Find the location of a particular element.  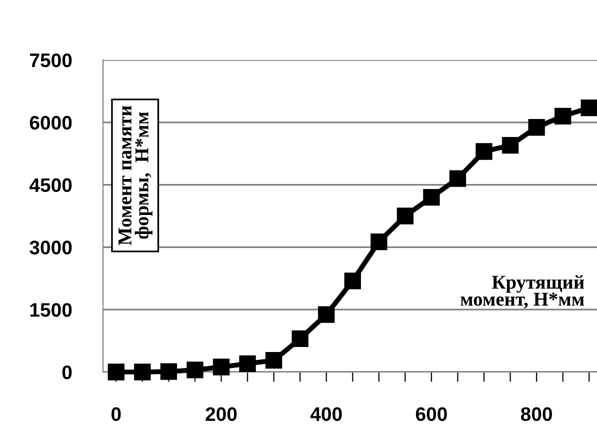

y-tick-label: 3000 is located at coordinates (51, 247).